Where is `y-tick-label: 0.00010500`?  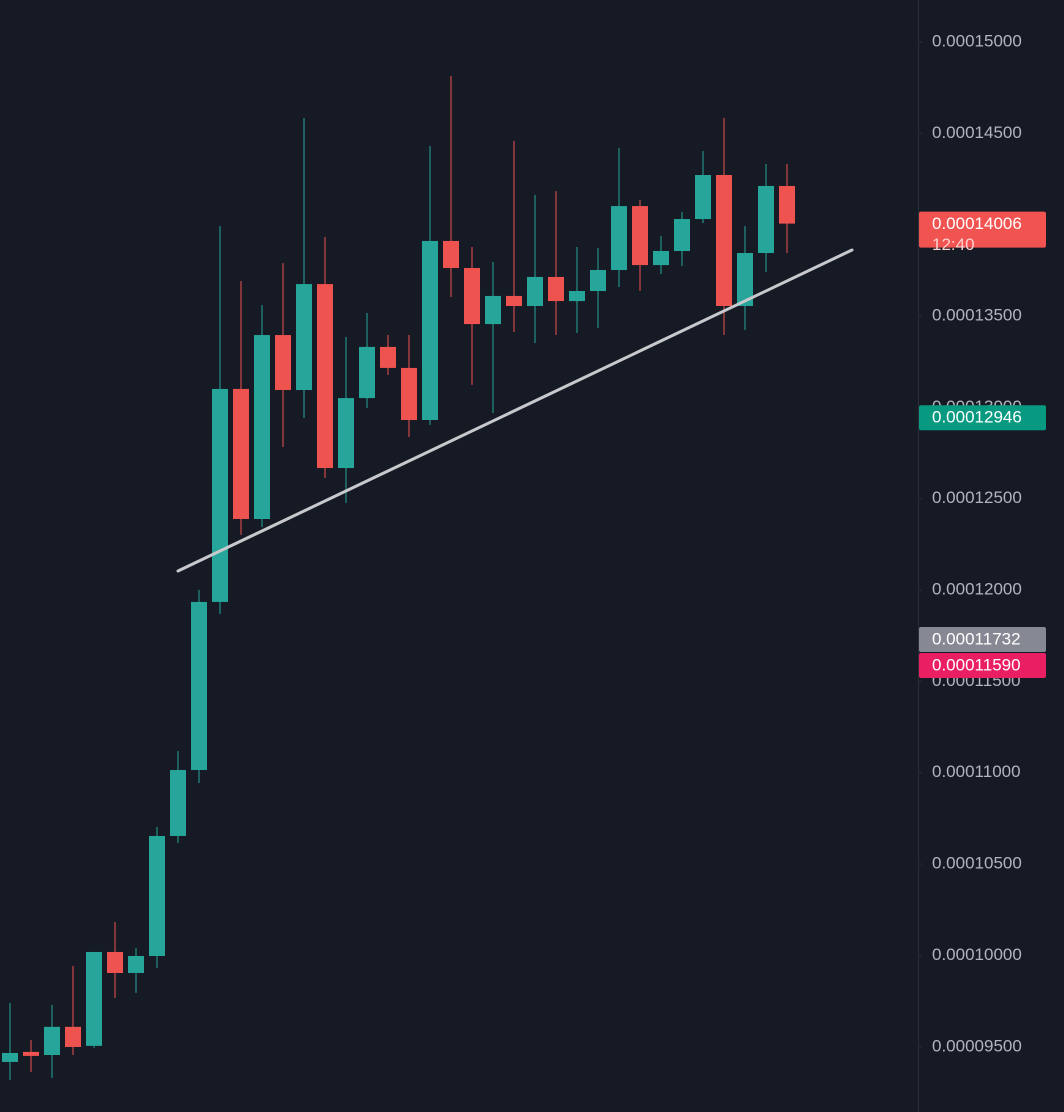
y-tick-label: 0.00010500 is located at coordinates (977, 863).